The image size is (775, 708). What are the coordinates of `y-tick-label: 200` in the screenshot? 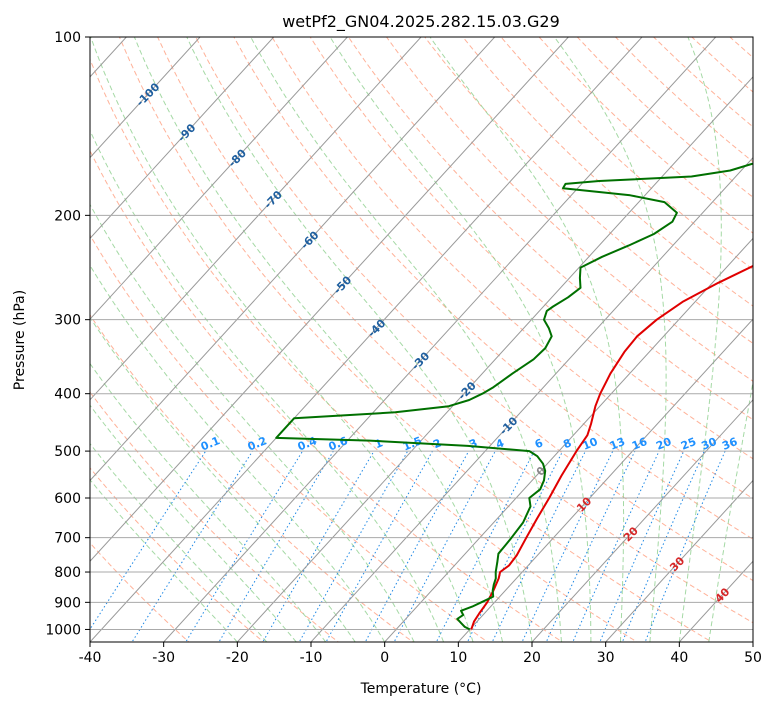 It's located at (67, 216).